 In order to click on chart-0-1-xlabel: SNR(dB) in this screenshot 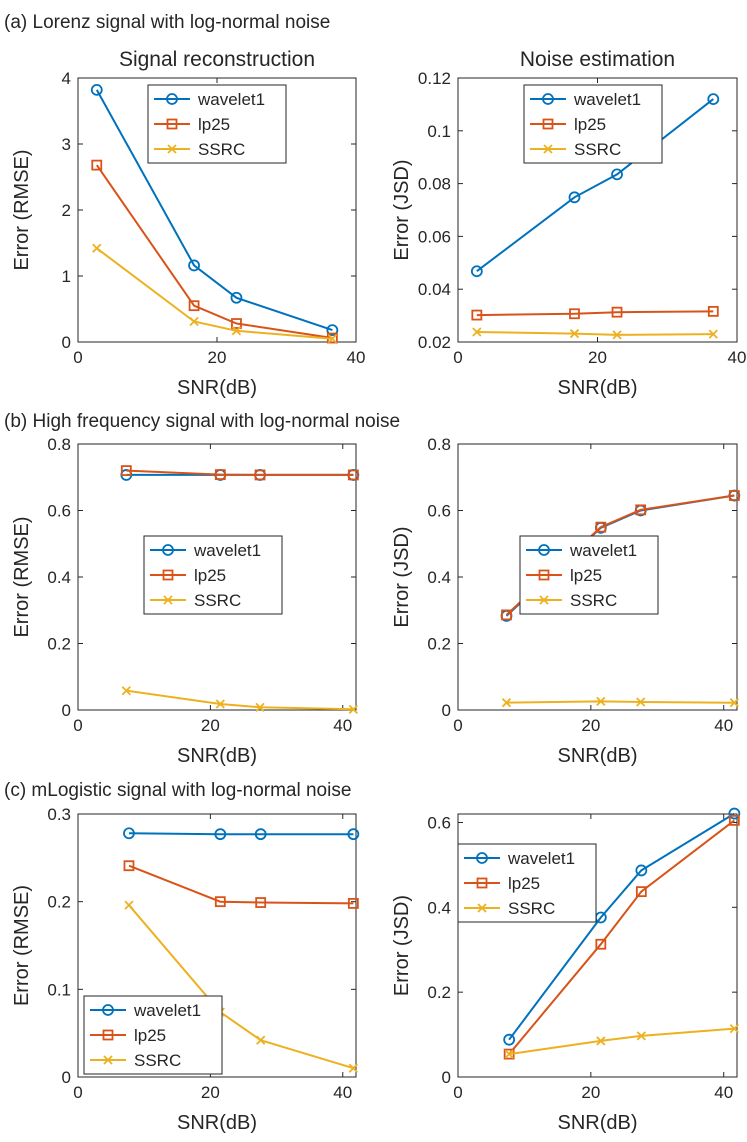, I will do `click(597, 388)`.